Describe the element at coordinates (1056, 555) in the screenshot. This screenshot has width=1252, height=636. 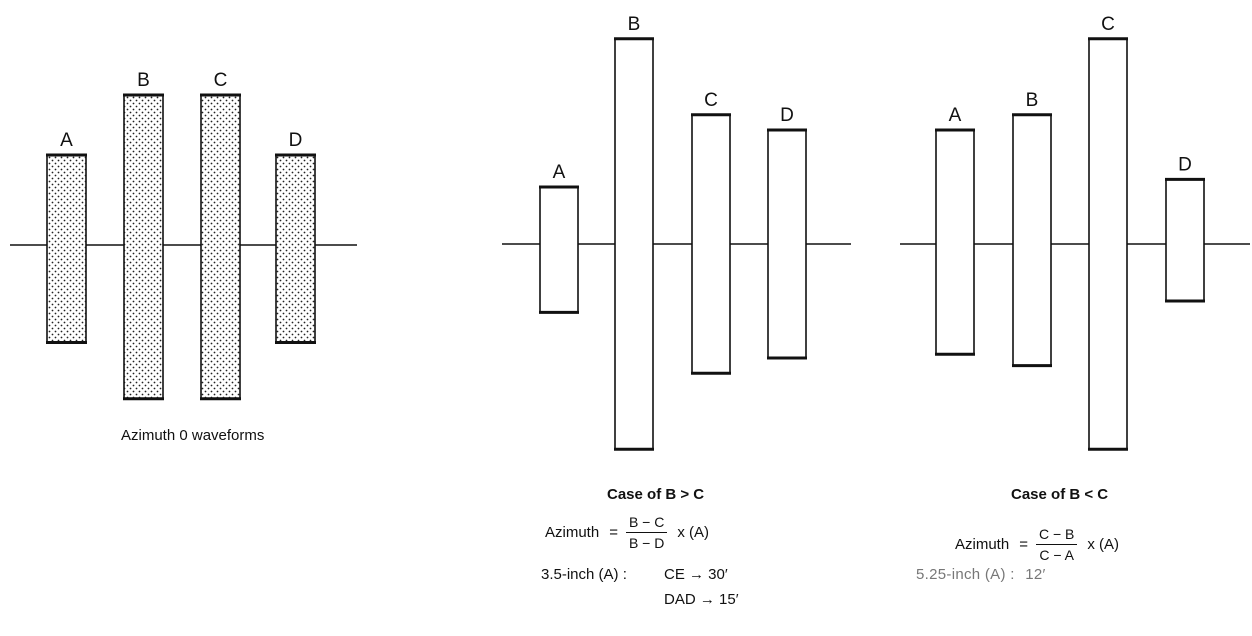
I see `formula-denominator: C − A` at that location.